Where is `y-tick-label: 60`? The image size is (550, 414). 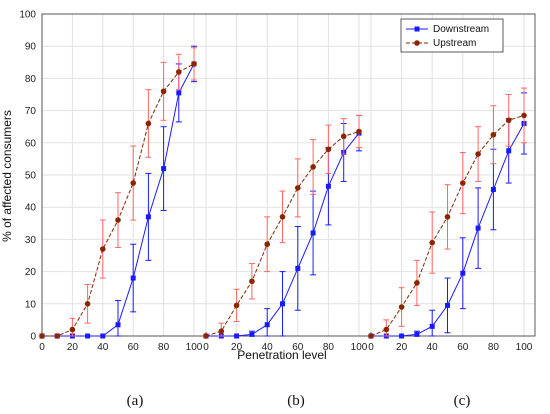 y-tick-label: 60 is located at coordinates (31, 143).